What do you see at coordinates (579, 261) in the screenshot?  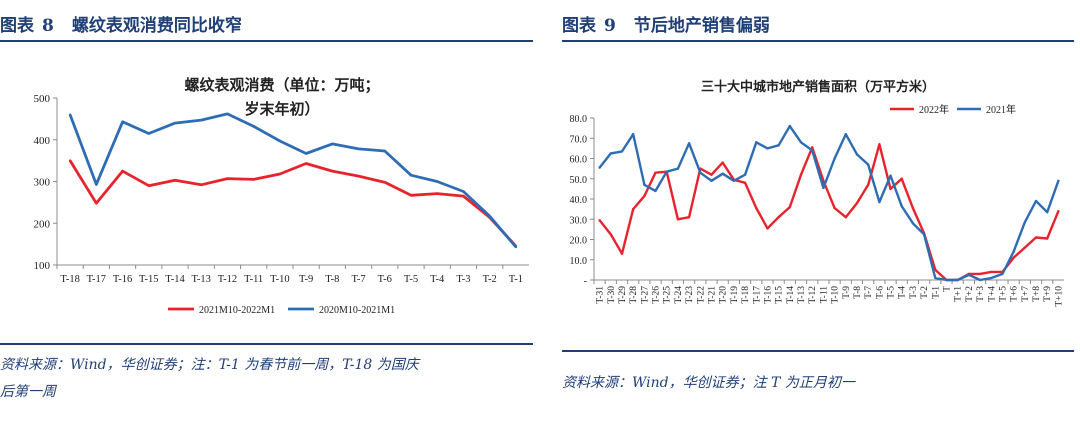 I see `y-tick-label: 10.0` at bounding box center [579, 261].